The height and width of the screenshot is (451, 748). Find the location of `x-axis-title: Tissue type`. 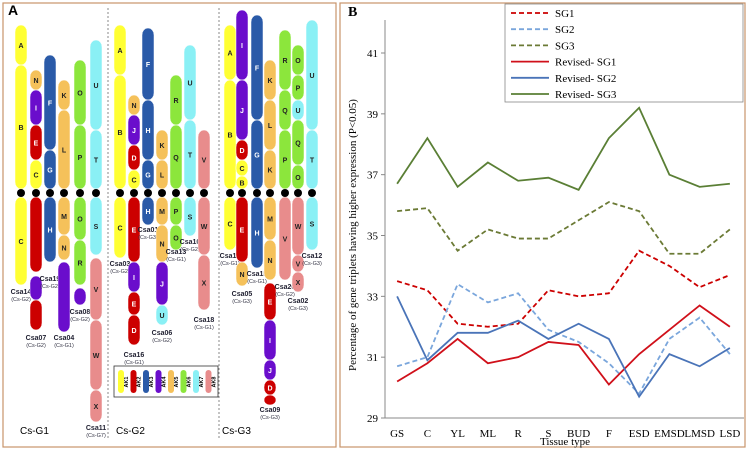

x-axis-title: Tissue type is located at coordinates (565, 442).